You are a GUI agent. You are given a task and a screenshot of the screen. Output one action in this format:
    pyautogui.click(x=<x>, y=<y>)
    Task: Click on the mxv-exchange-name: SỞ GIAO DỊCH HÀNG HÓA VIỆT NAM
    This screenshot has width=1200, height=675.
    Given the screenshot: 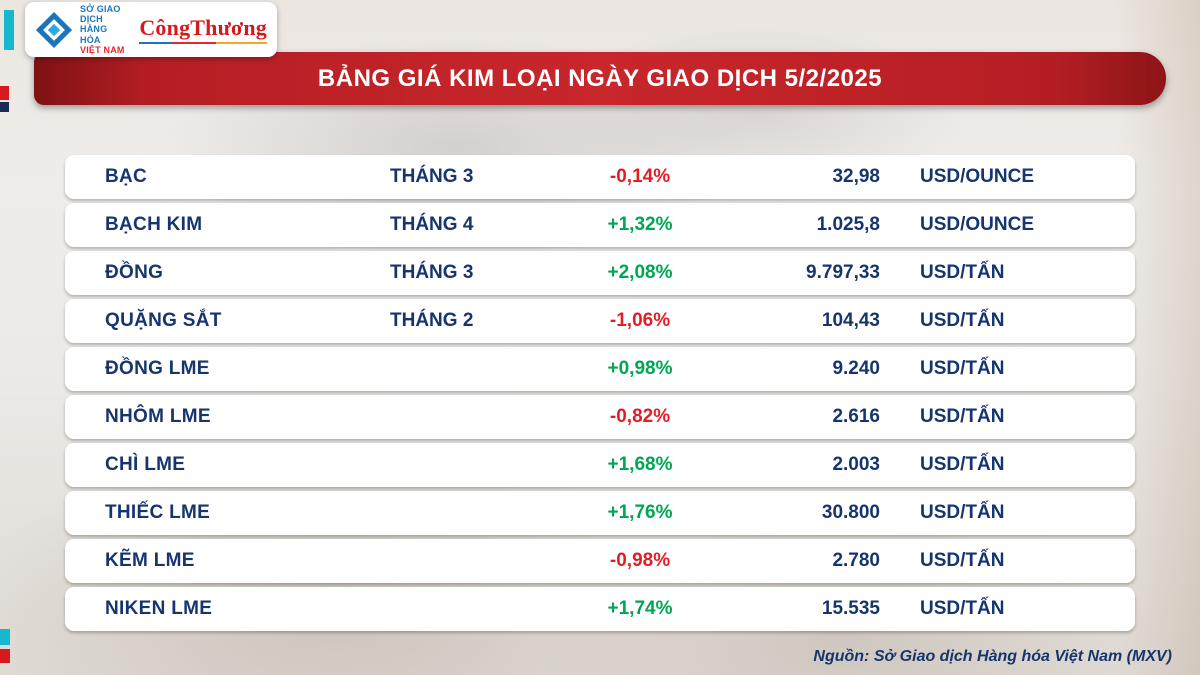 What is the action you would take?
    pyautogui.click(x=103, y=29)
    